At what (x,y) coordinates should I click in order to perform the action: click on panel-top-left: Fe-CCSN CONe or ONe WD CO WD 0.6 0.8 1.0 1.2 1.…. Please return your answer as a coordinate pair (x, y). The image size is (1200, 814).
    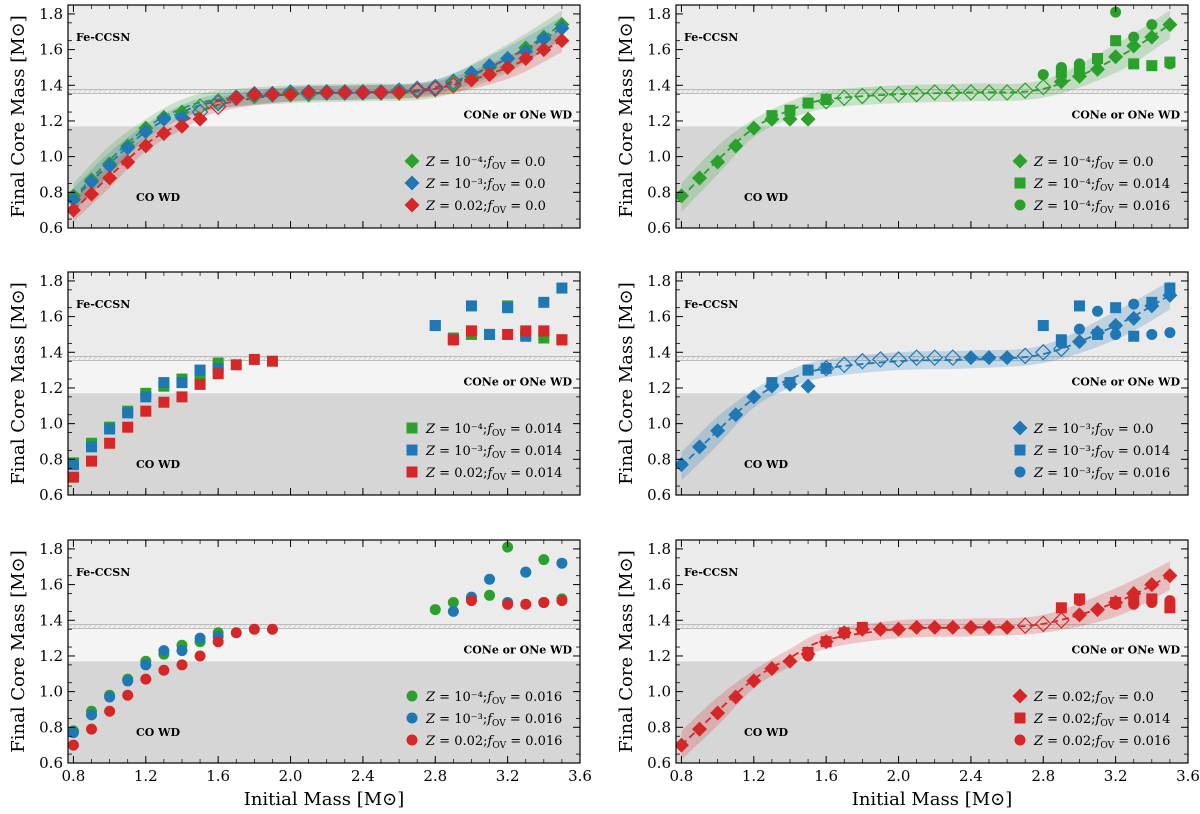
    Looking at the image, I should click on (295, 120).